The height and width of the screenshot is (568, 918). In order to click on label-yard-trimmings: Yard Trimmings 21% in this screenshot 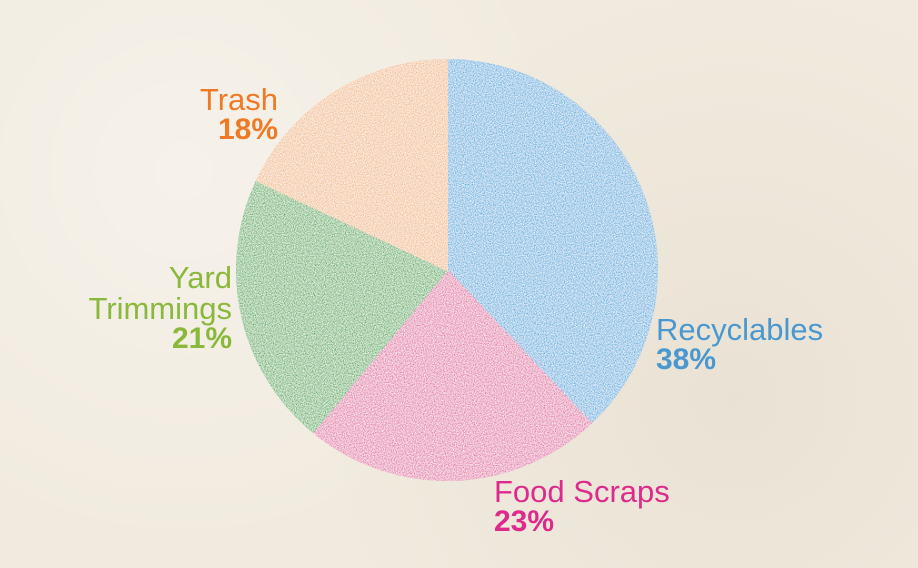, I will do `click(156, 308)`.